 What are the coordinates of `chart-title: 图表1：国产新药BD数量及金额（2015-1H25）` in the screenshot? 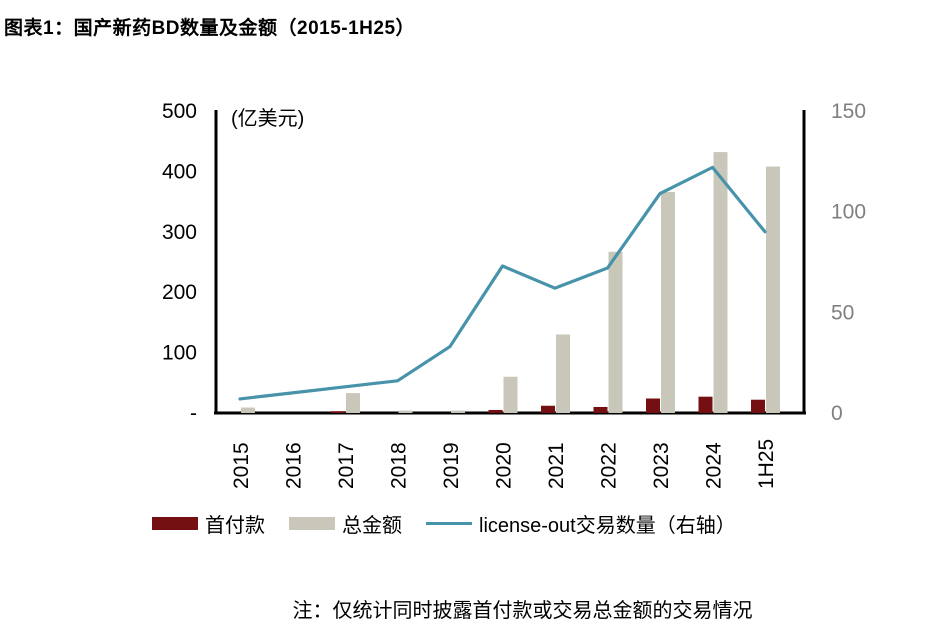 It's located at (210, 28).